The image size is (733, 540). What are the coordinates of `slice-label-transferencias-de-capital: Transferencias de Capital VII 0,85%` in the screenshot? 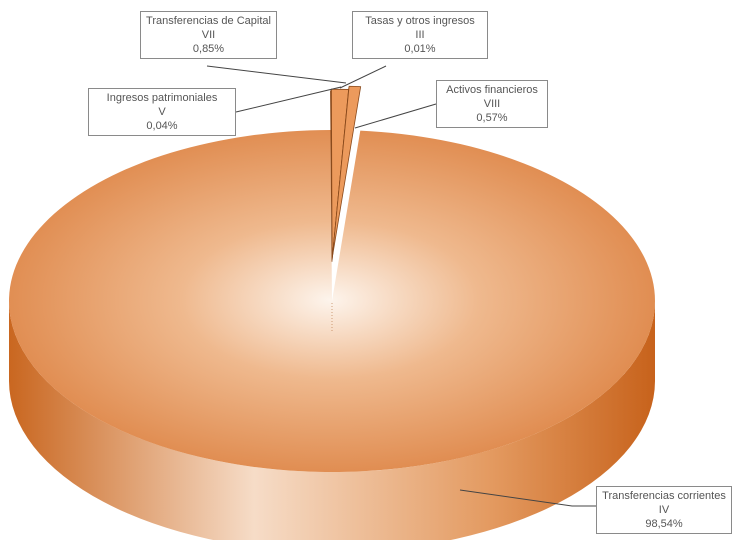 It's located at (208, 35).